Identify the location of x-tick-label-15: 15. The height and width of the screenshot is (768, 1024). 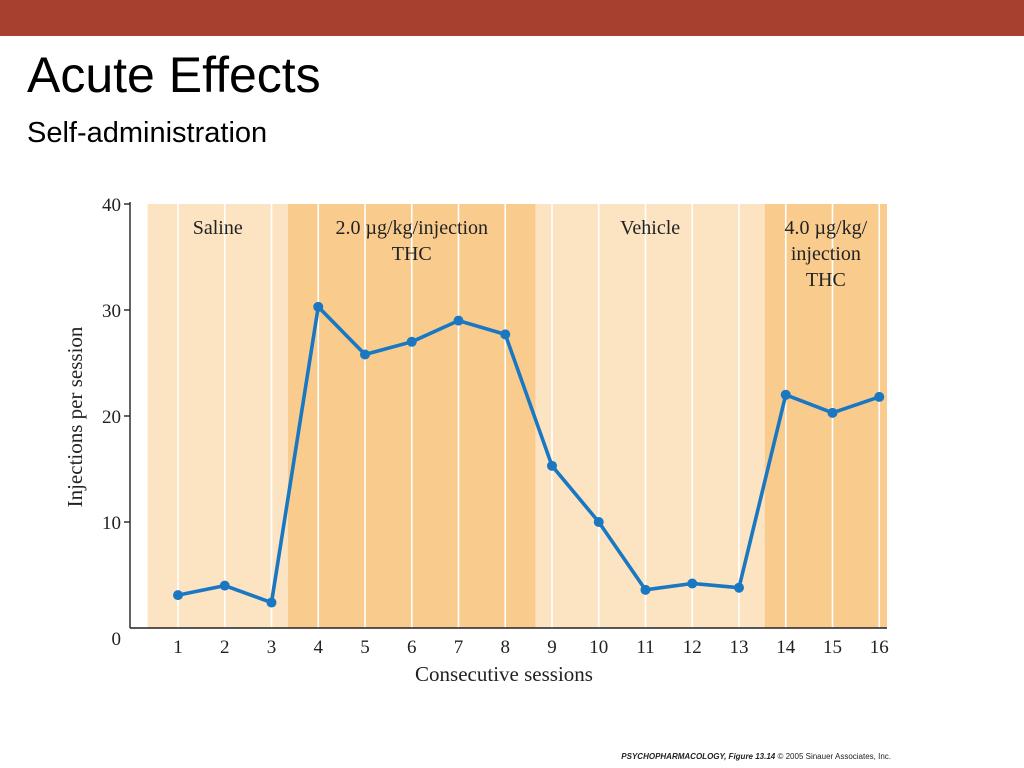
(832, 647).